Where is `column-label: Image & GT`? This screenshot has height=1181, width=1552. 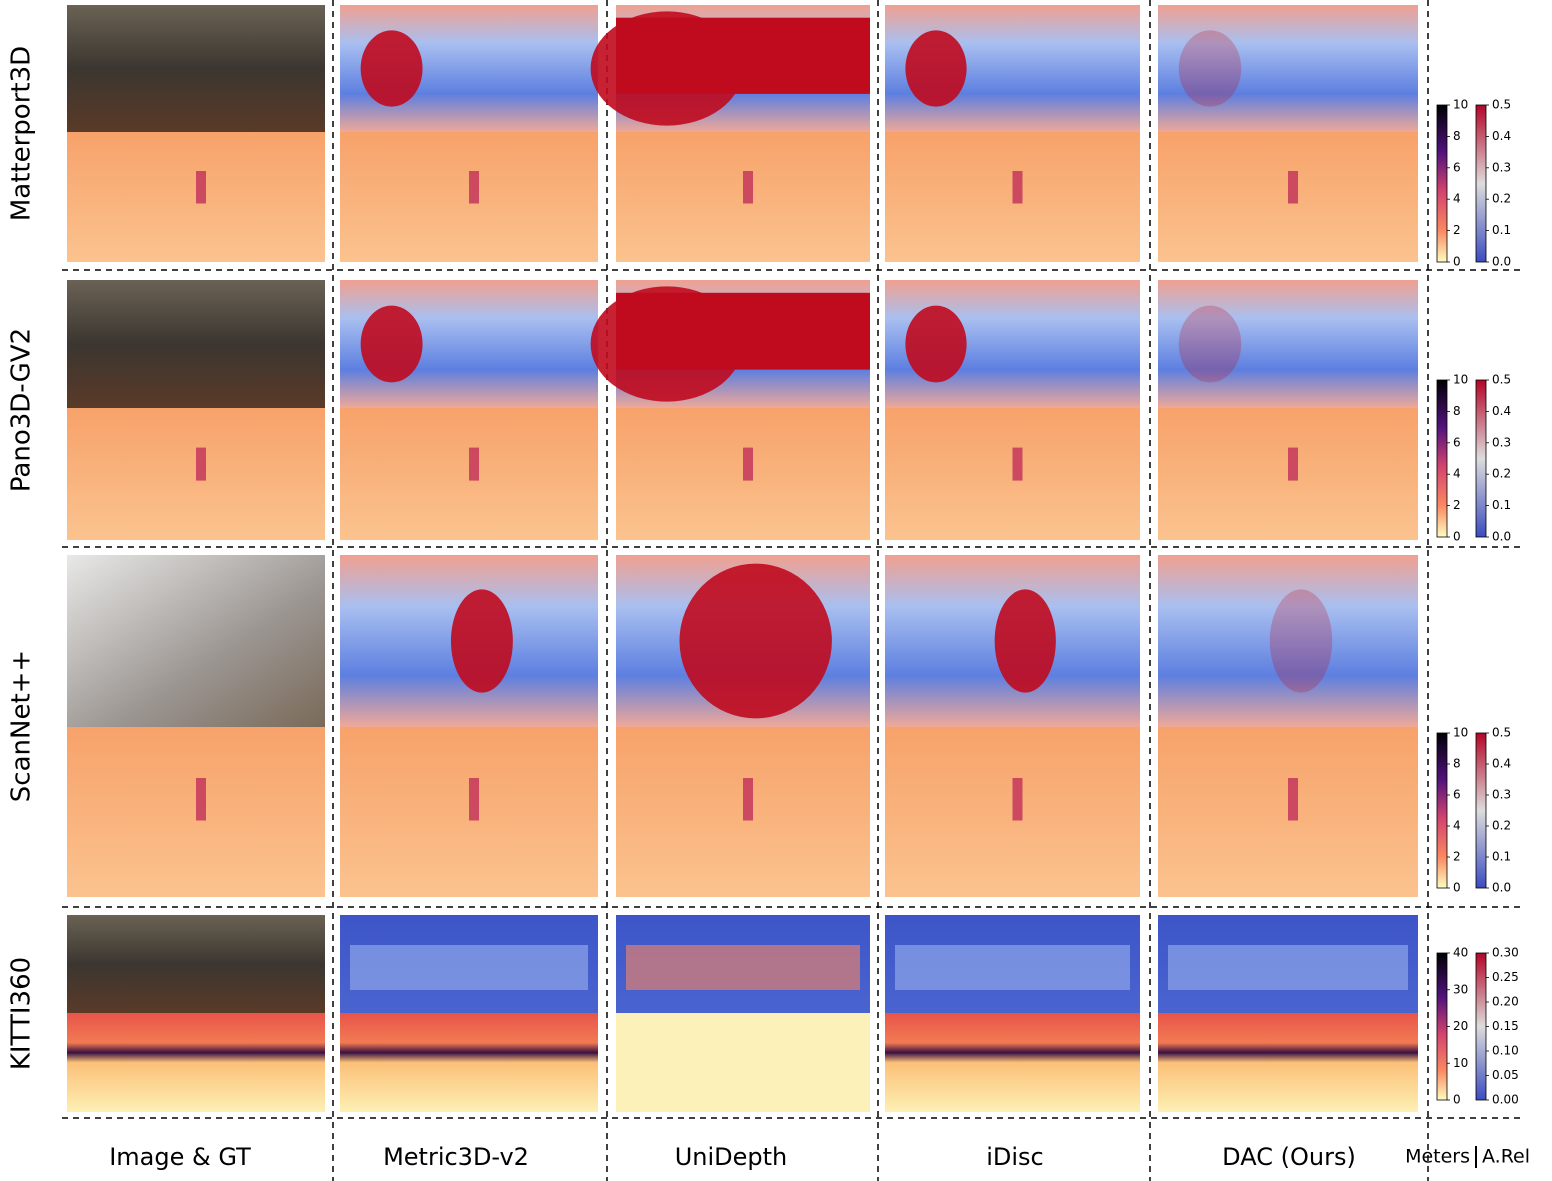 column-label: Image & GT is located at coordinates (180, 1157).